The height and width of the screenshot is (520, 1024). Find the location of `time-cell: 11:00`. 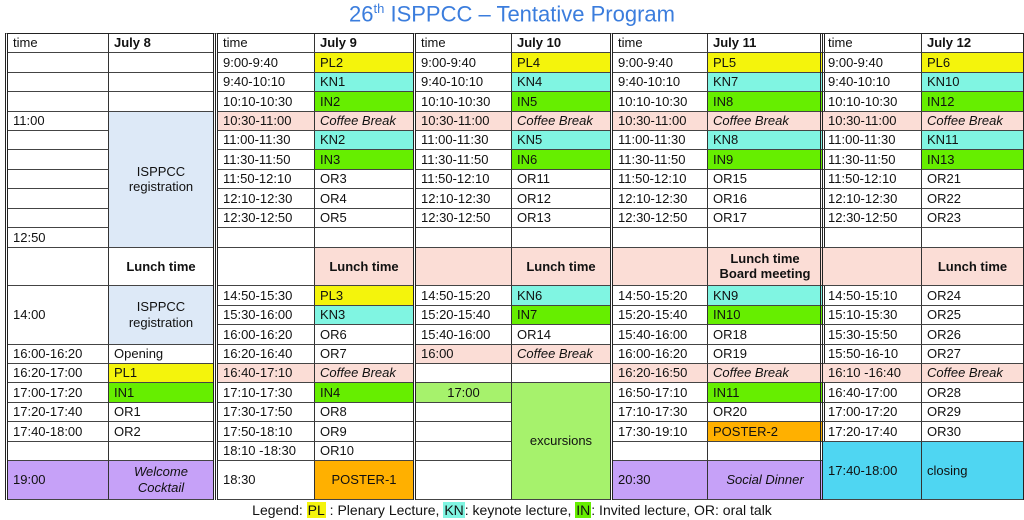

time-cell: 11:00 is located at coordinates (58, 121).